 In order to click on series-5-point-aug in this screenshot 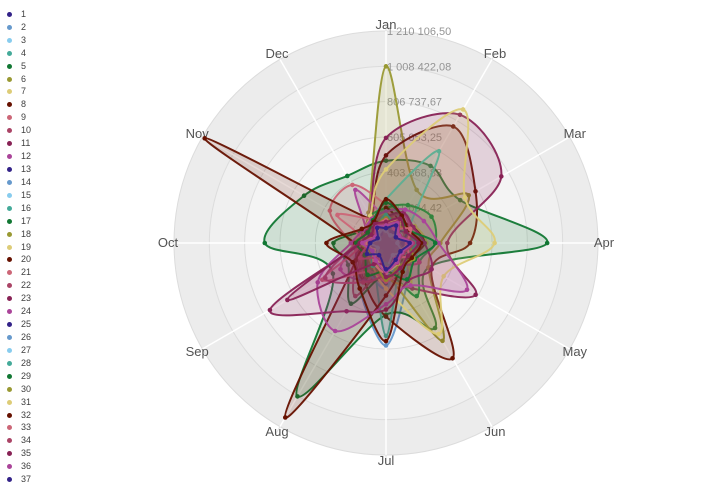, I will do `click(297, 396)`.